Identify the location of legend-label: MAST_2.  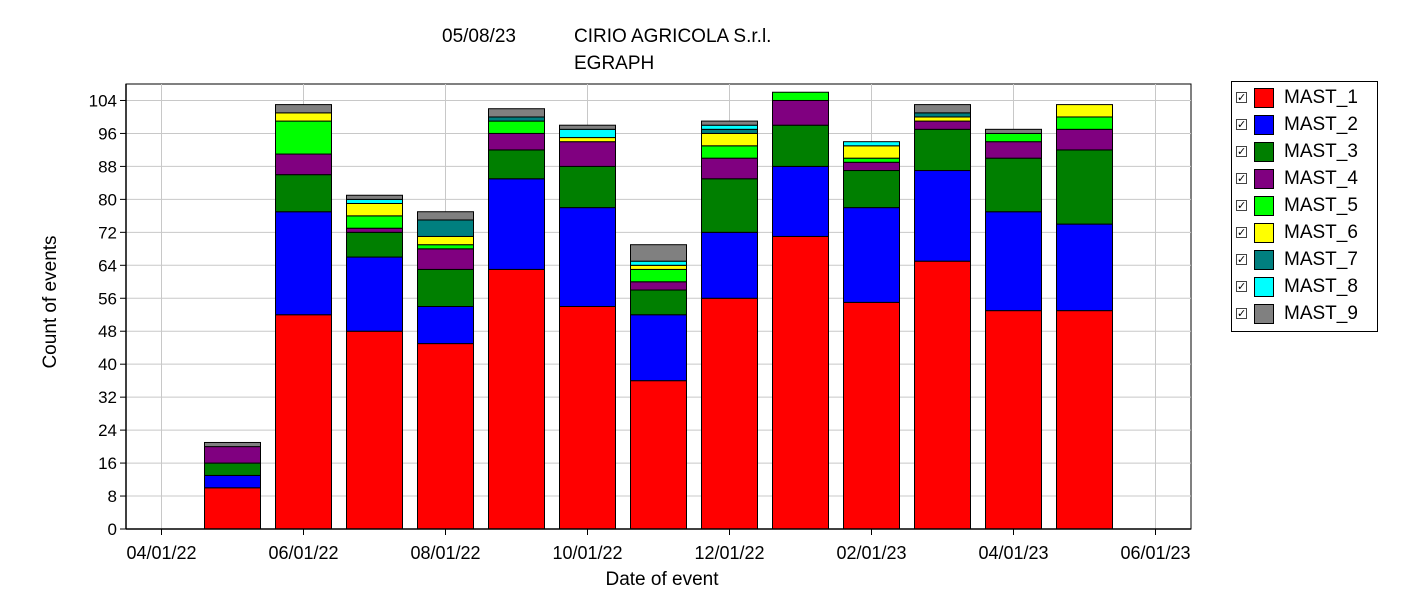
(1321, 124).